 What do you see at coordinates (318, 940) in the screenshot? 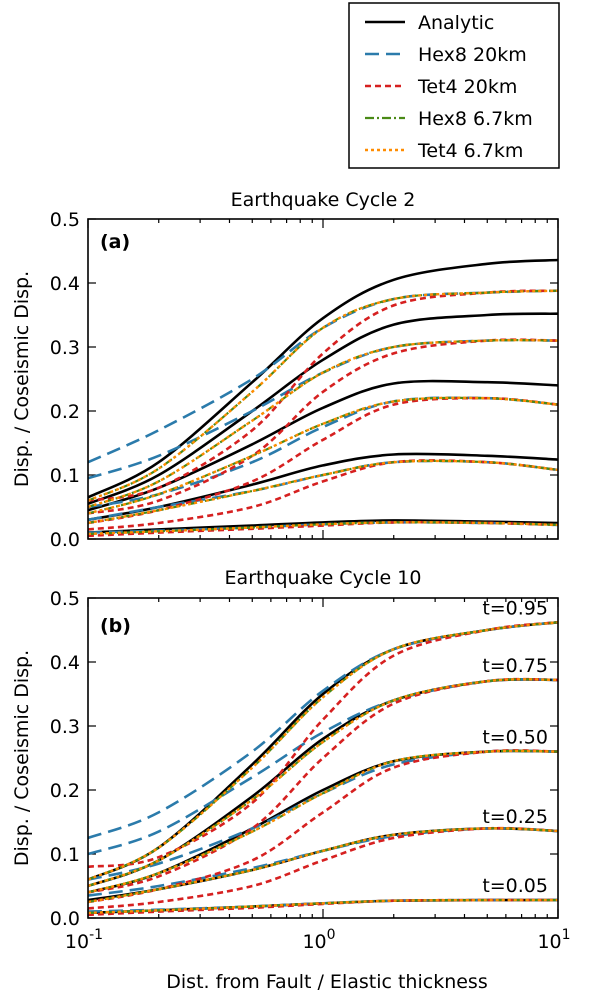
I see `xtick-label-1: 10⁰` at bounding box center [318, 940].